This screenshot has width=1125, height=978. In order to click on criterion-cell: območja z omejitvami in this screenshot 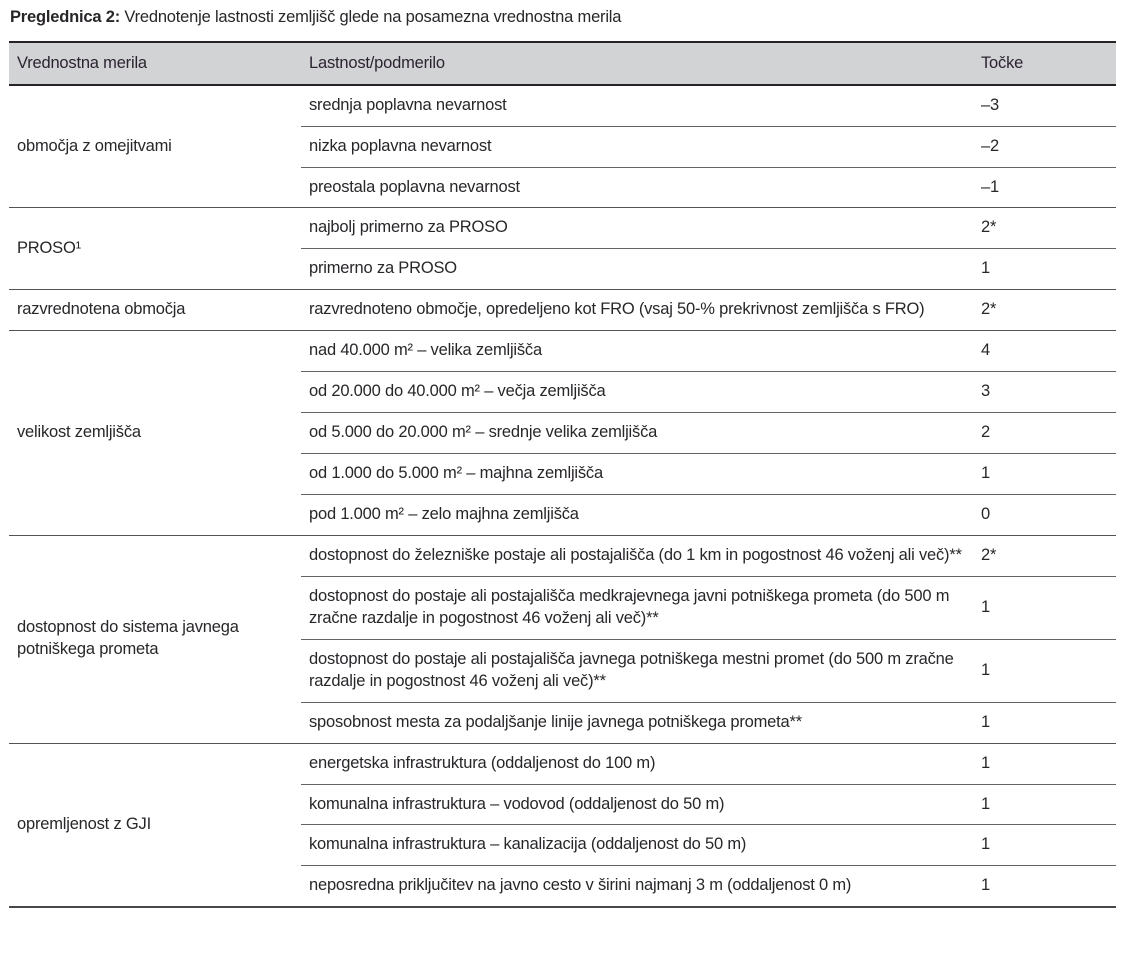, I will do `click(155, 146)`.